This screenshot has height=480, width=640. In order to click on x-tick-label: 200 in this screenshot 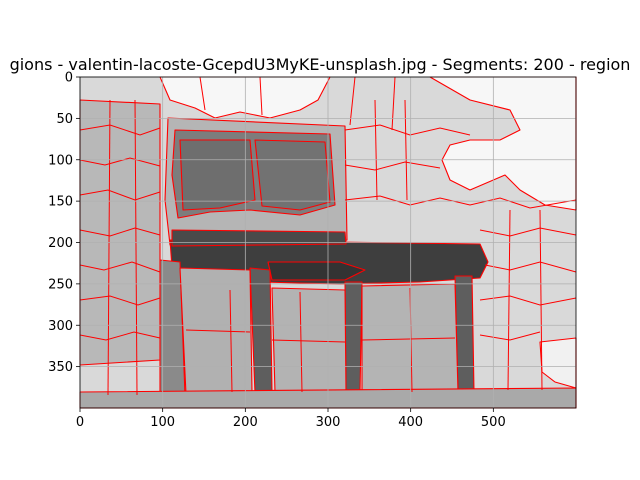, I will do `click(245, 422)`.